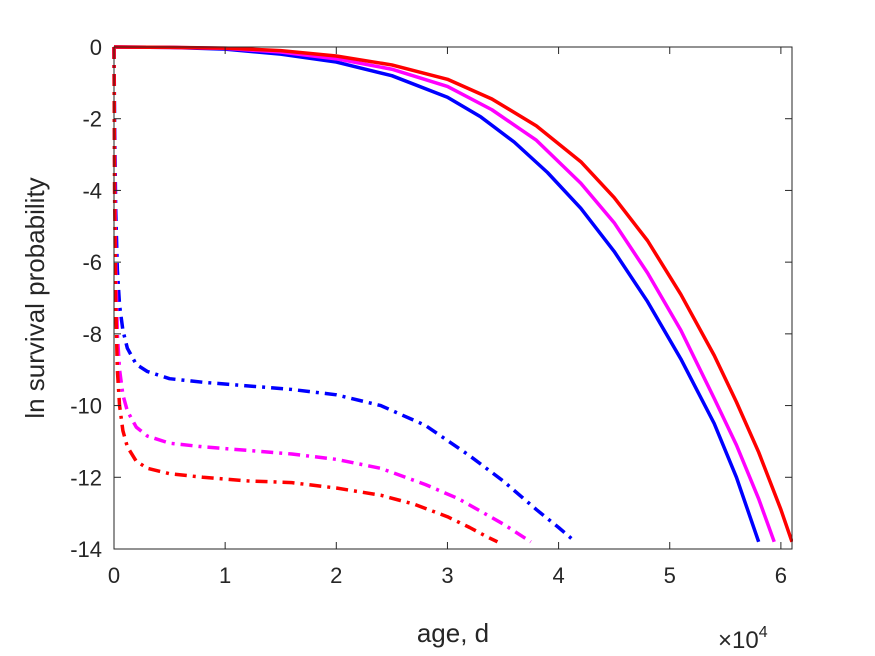 The width and height of the screenshot is (875, 656). Describe the element at coordinates (35, 297) in the screenshot. I see `y-axis-label: ln survival probability` at that location.